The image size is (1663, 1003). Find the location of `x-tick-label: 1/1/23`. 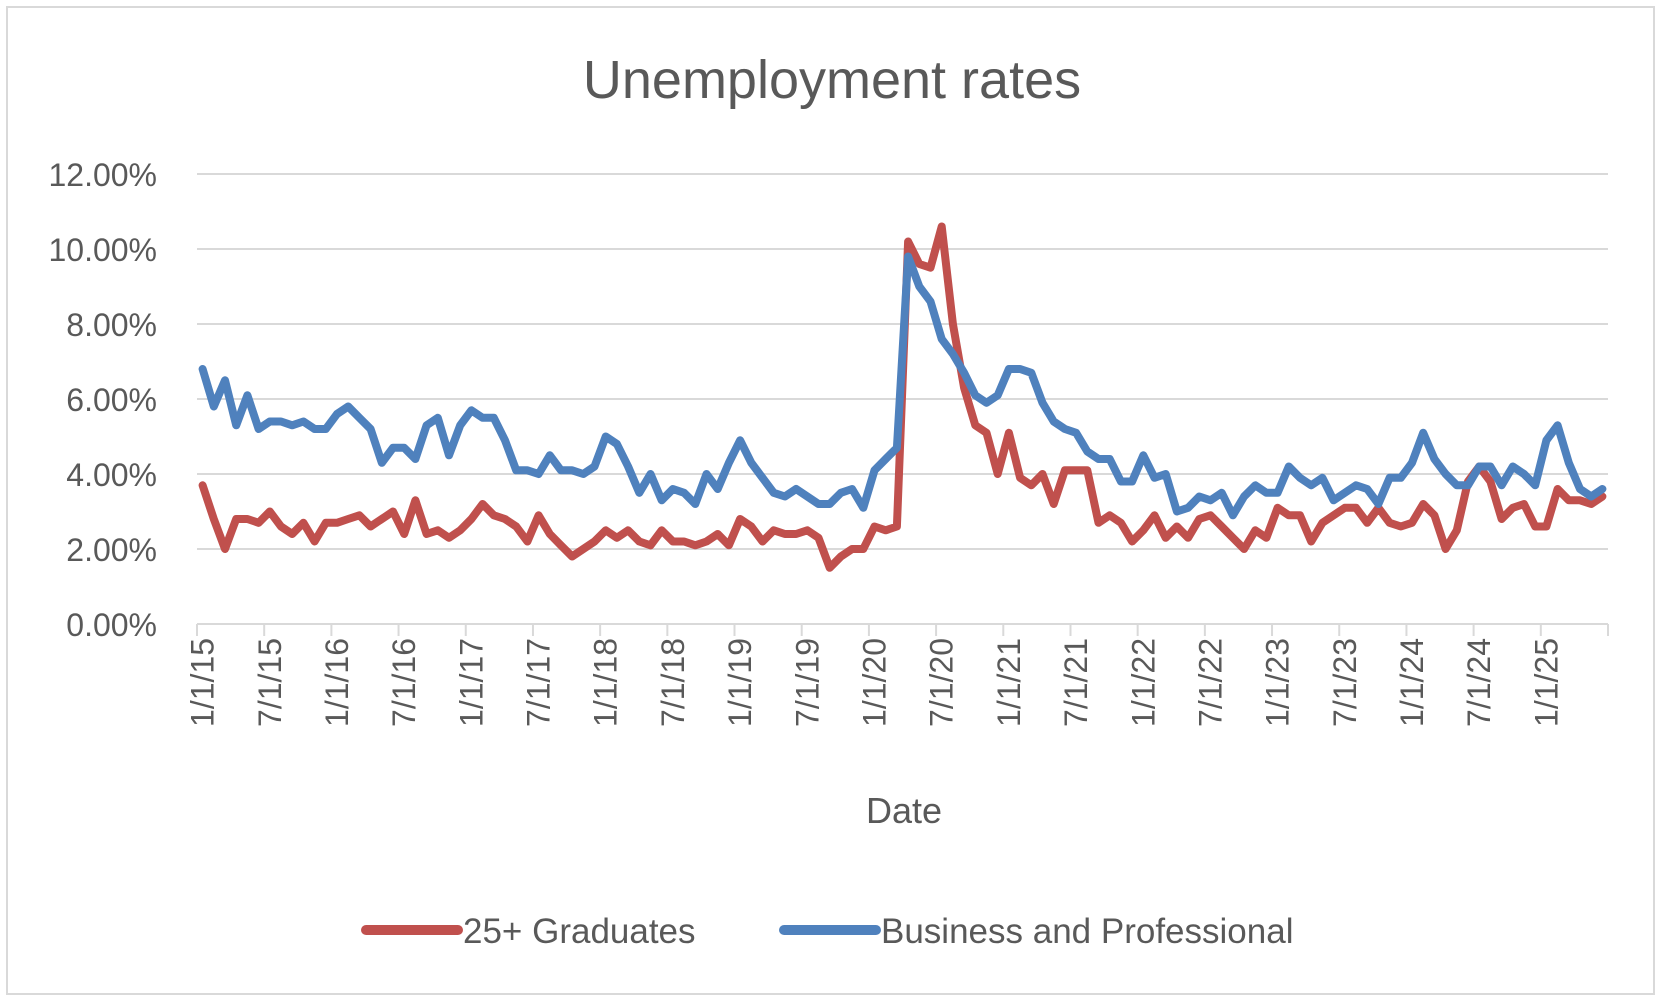

x-tick-label: 1/1/23 is located at coordinates (1278, 682).